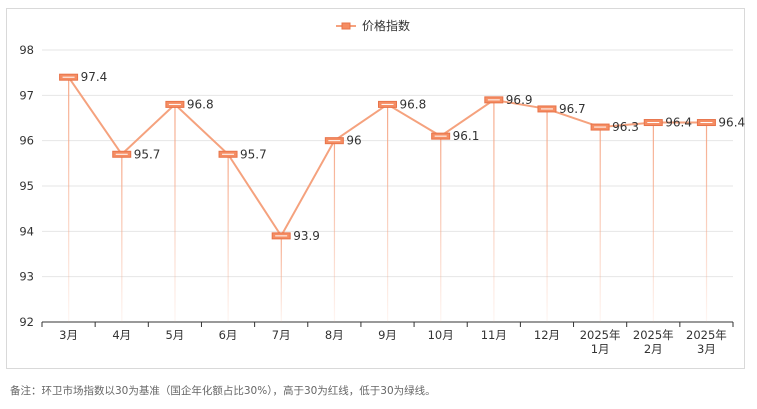 The height and width of the screenshot is (409, 757). I want to click on x-tick-label: 9月, so click(387, 335).